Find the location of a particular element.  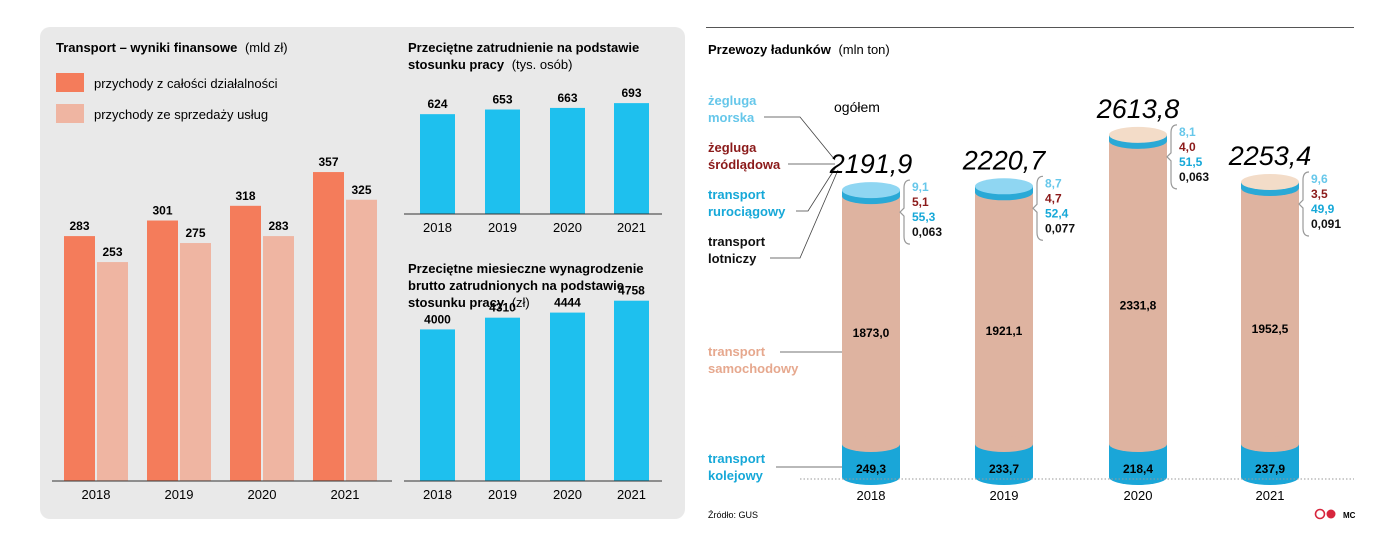

revenue-bar-2021-services is located at coordinates (361, 340).